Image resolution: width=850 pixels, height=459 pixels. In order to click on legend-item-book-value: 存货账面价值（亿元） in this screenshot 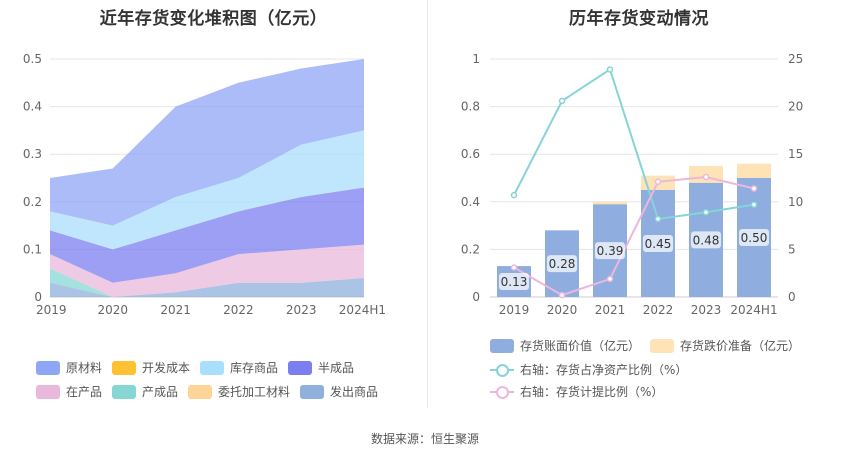, I will do `click(565, 345)`.